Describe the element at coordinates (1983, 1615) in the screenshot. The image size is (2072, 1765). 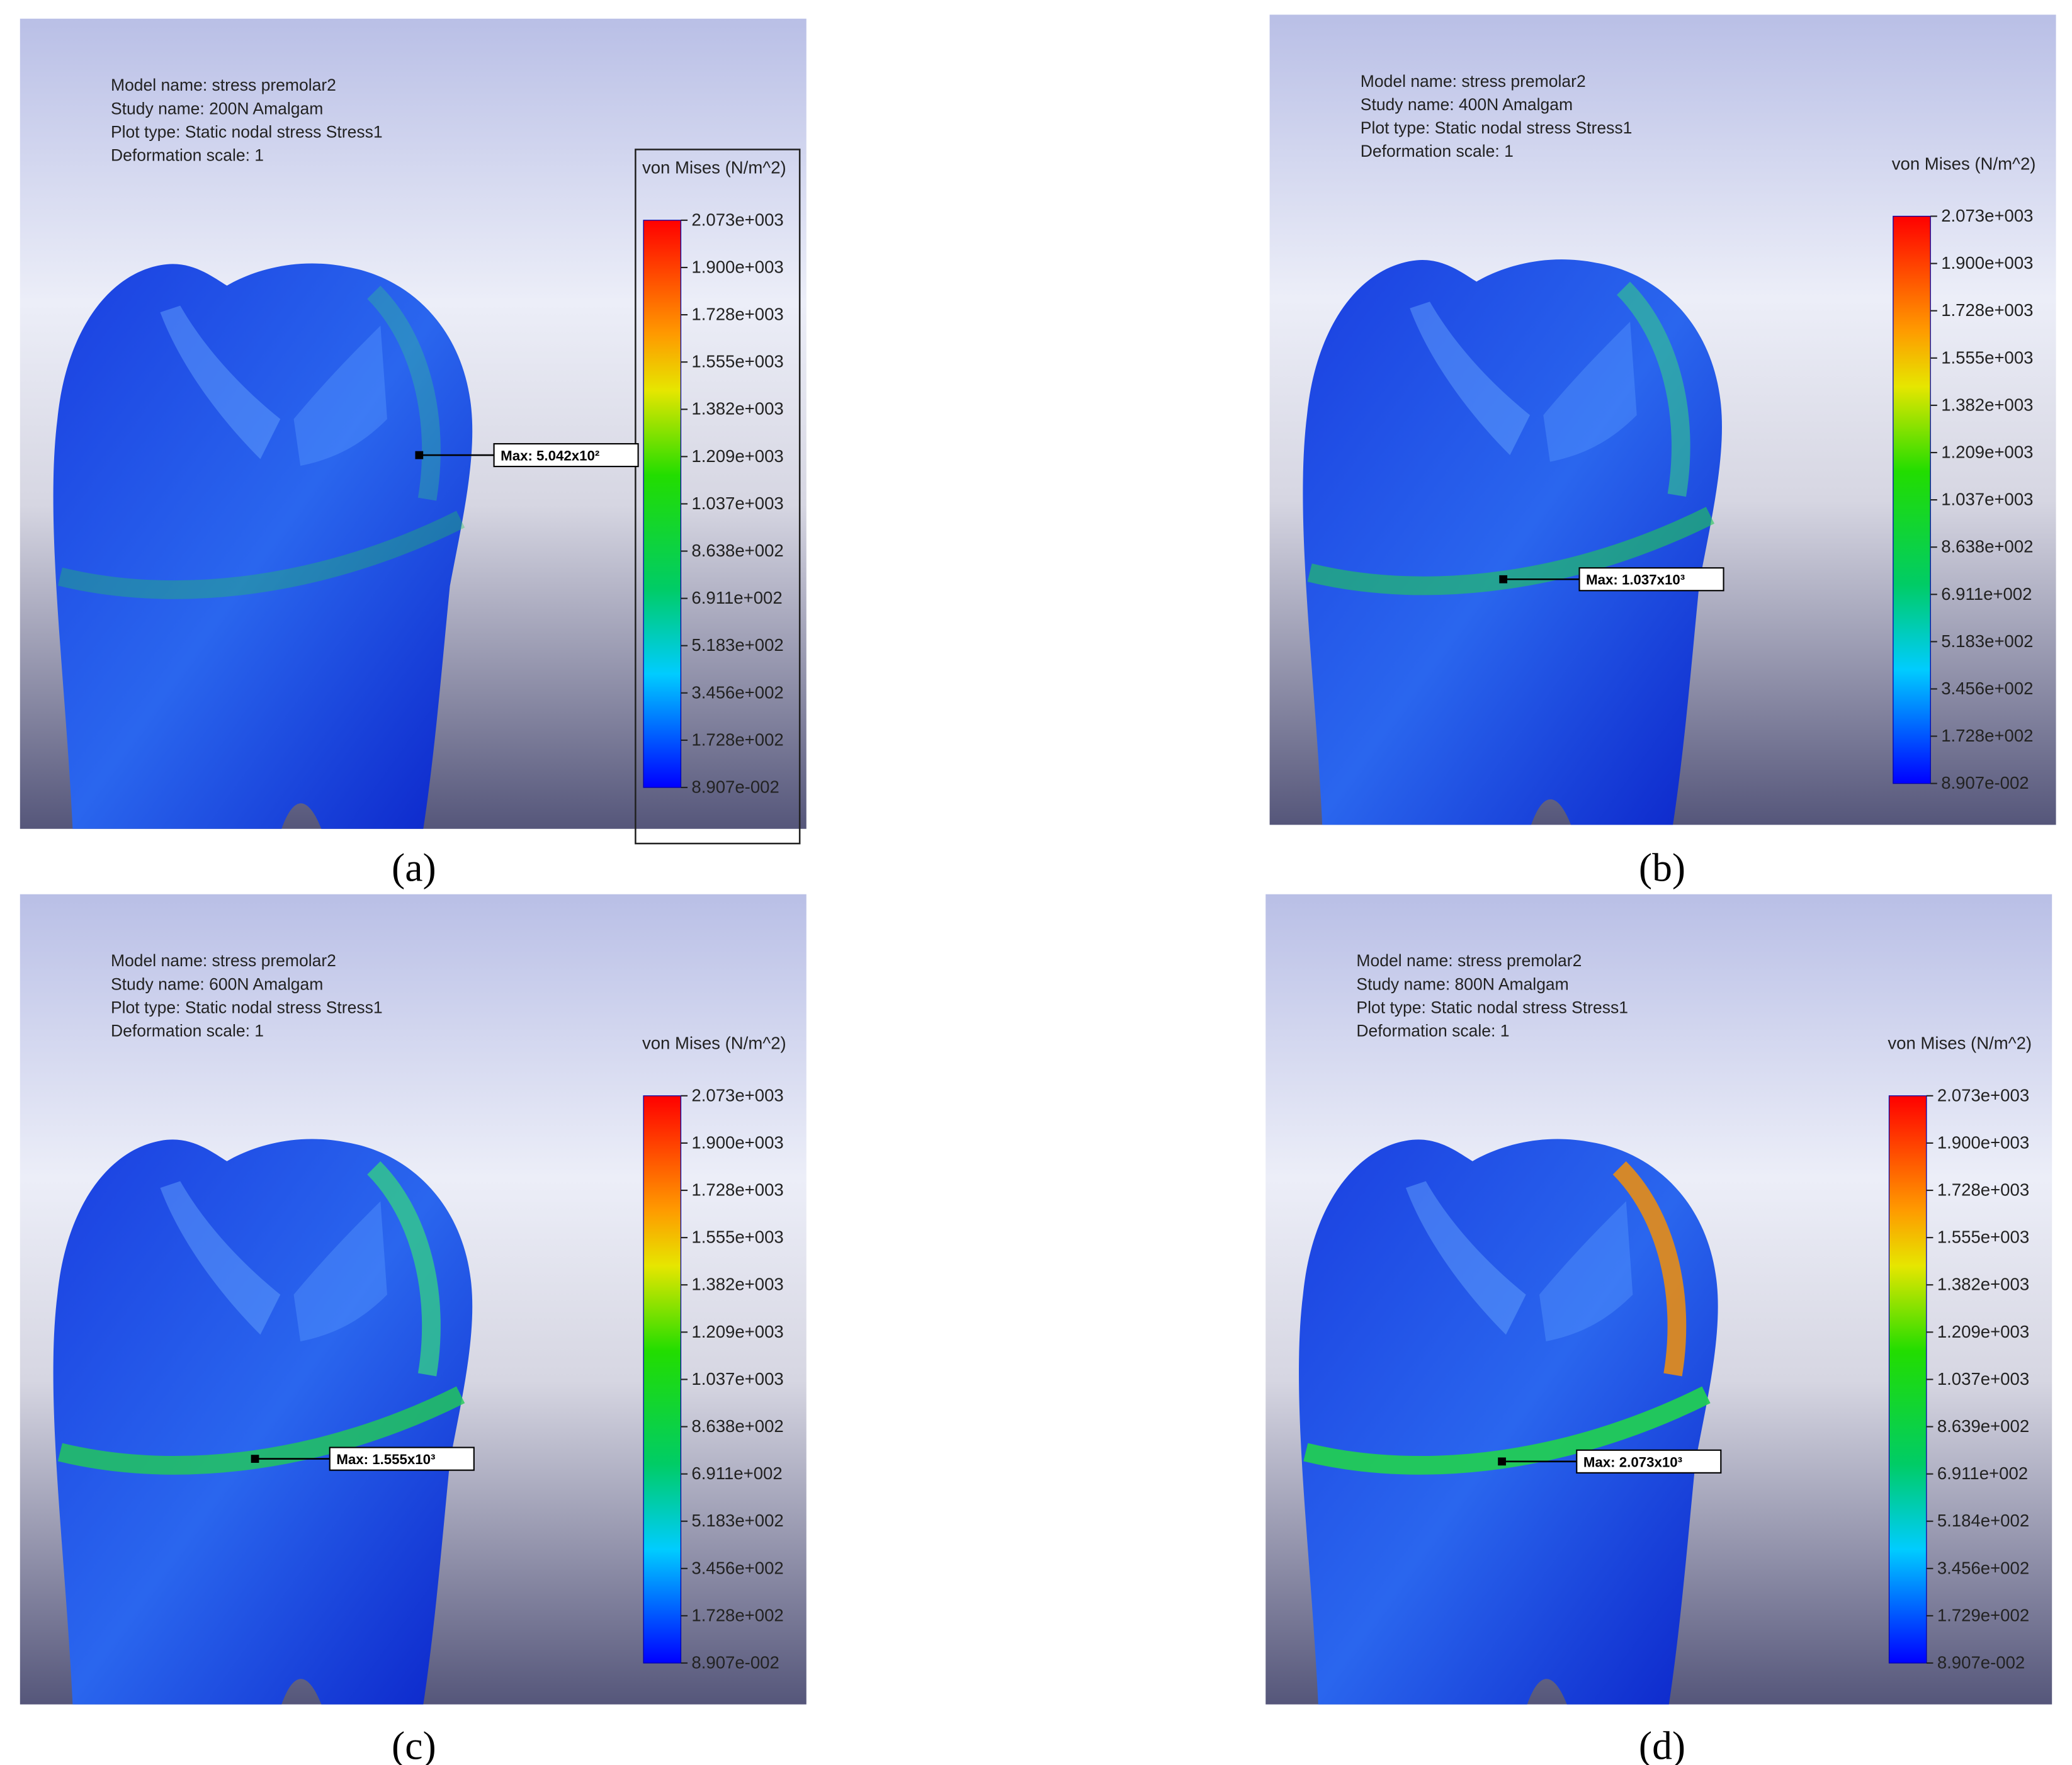
I see `legend-tick-label: 1.729e+002` at that location.